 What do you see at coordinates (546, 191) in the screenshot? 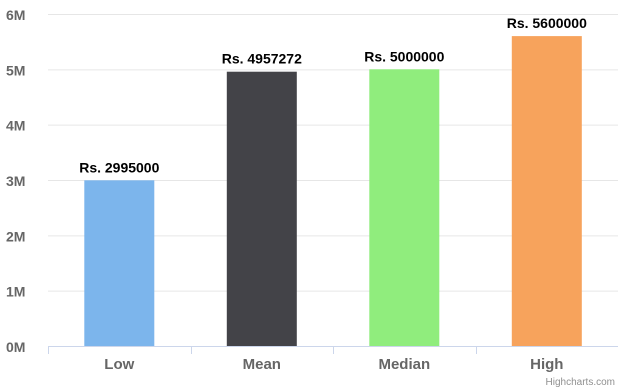
I see `bar-high` at bounding box center [546, 191].